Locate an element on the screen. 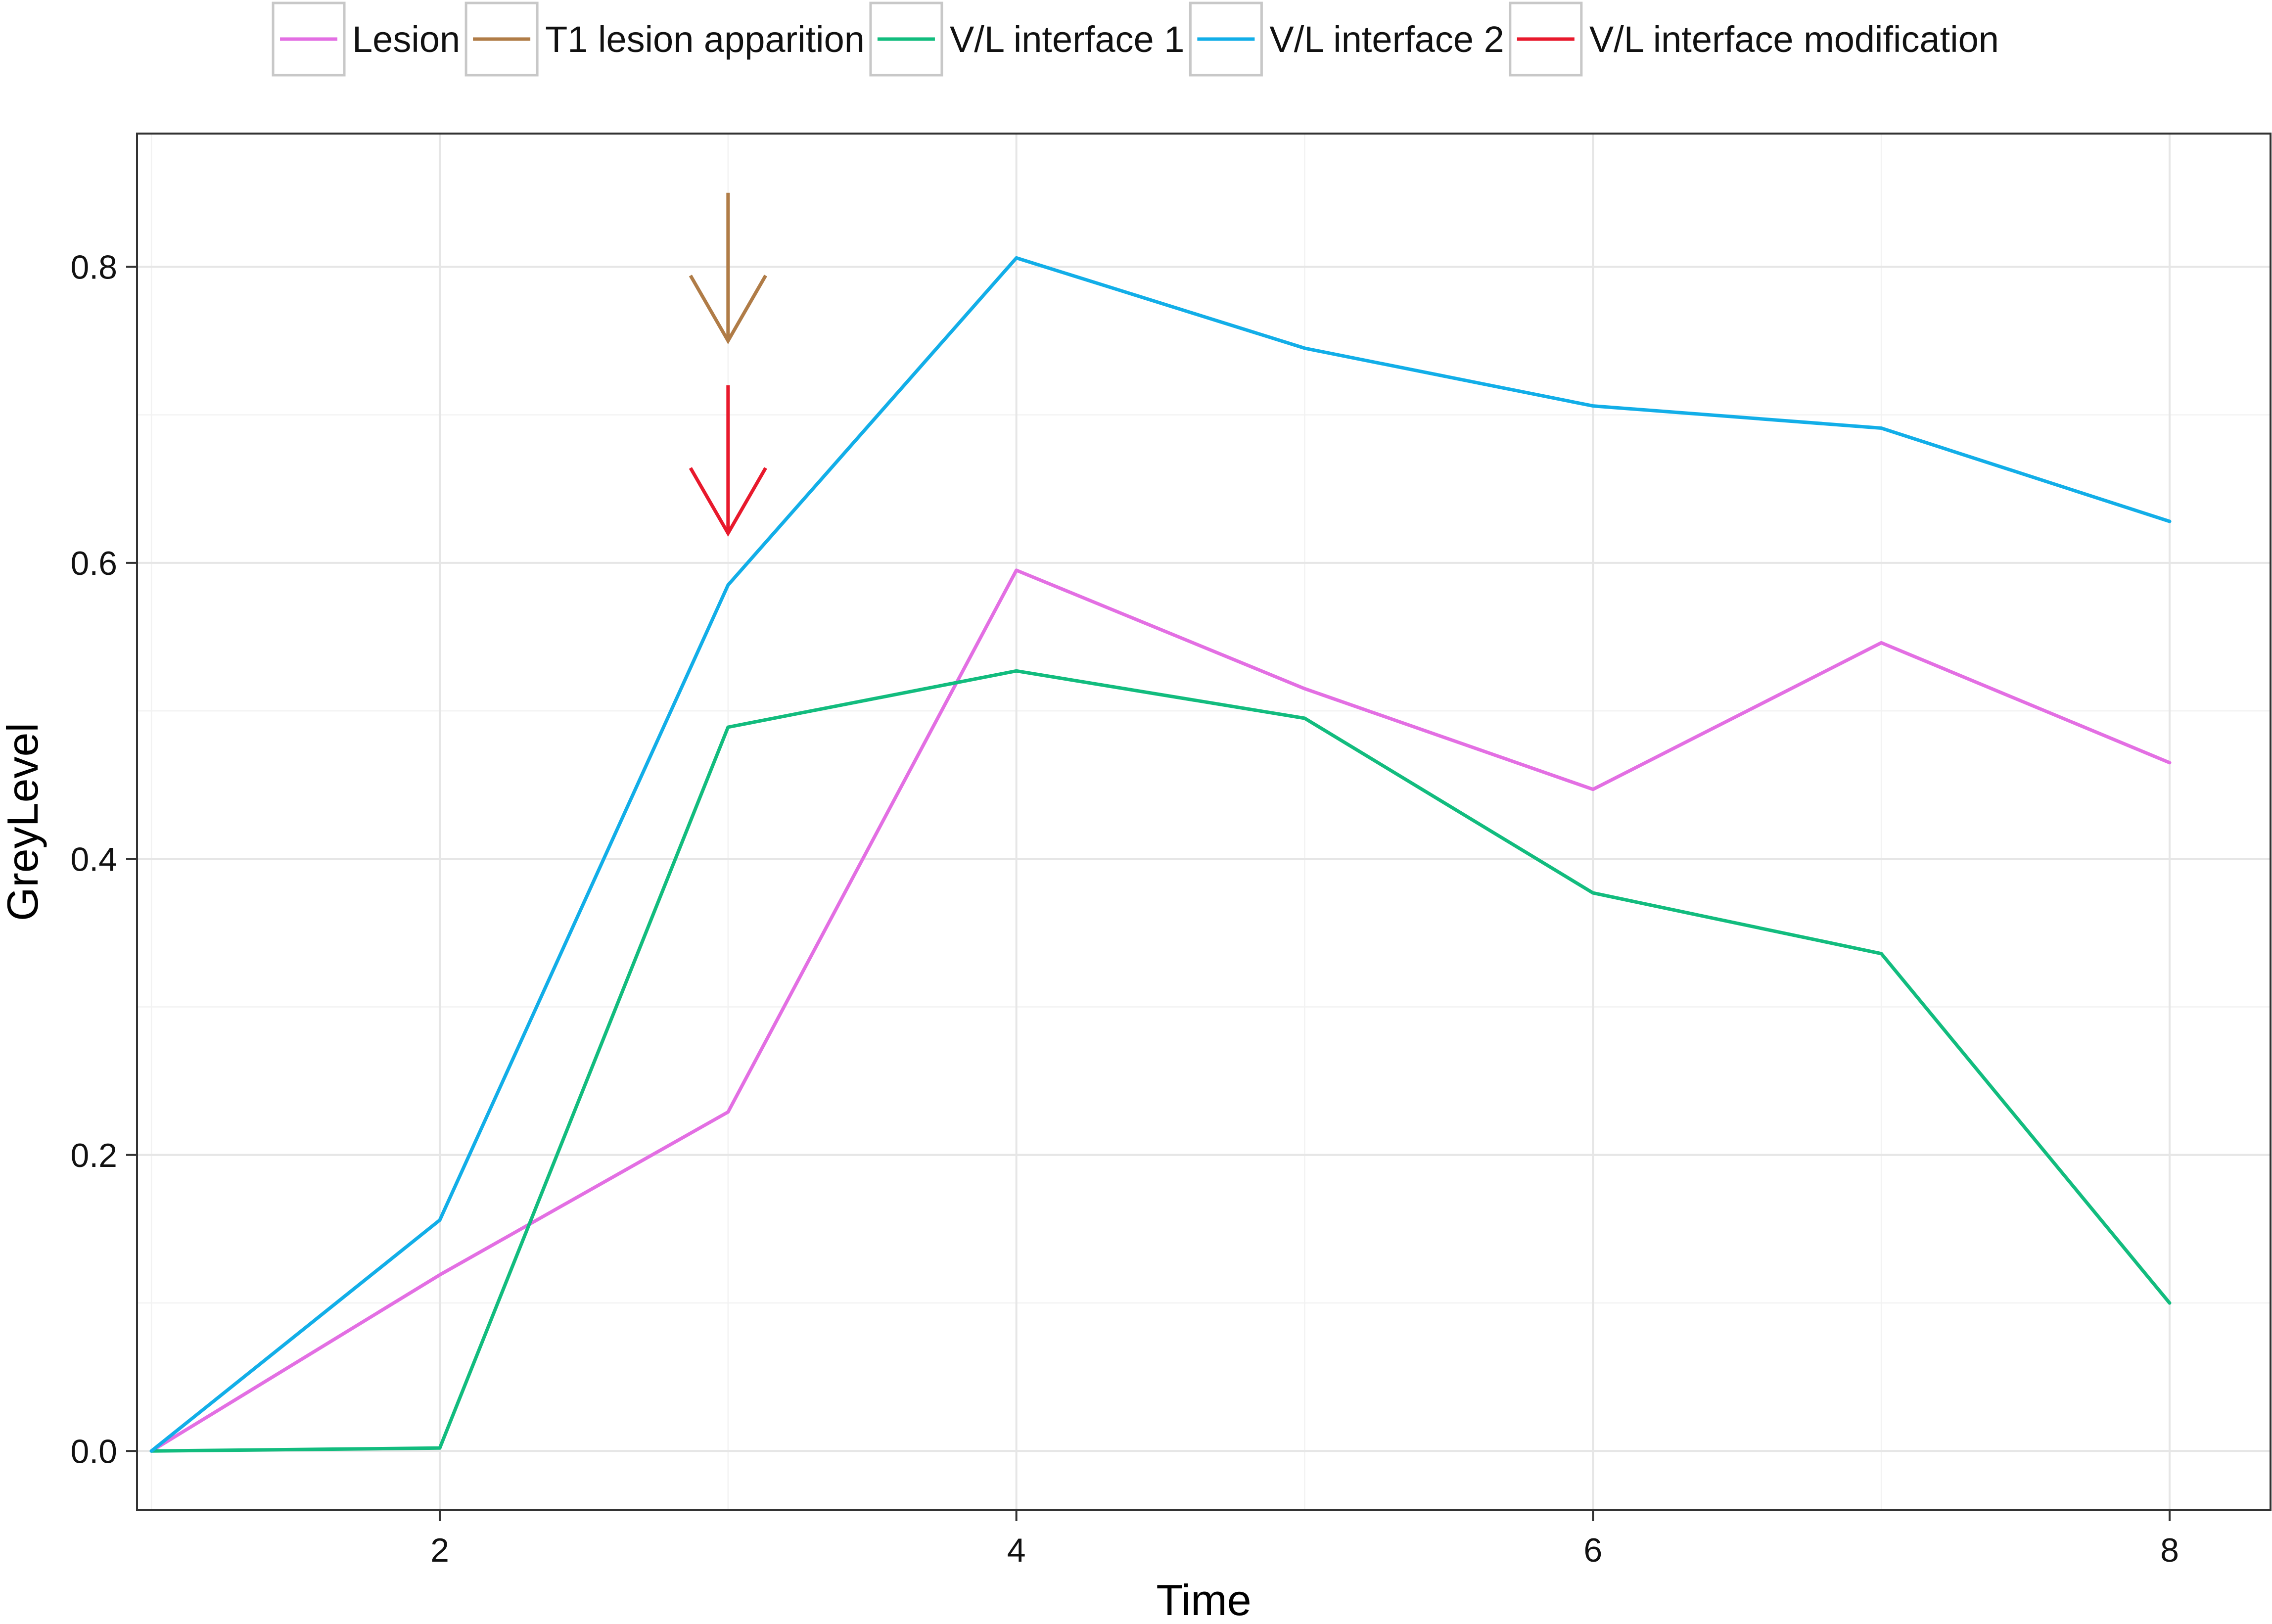  legend-item-v-l-interface-2: V/L interface 2 is located at coordinates (1346, 39).